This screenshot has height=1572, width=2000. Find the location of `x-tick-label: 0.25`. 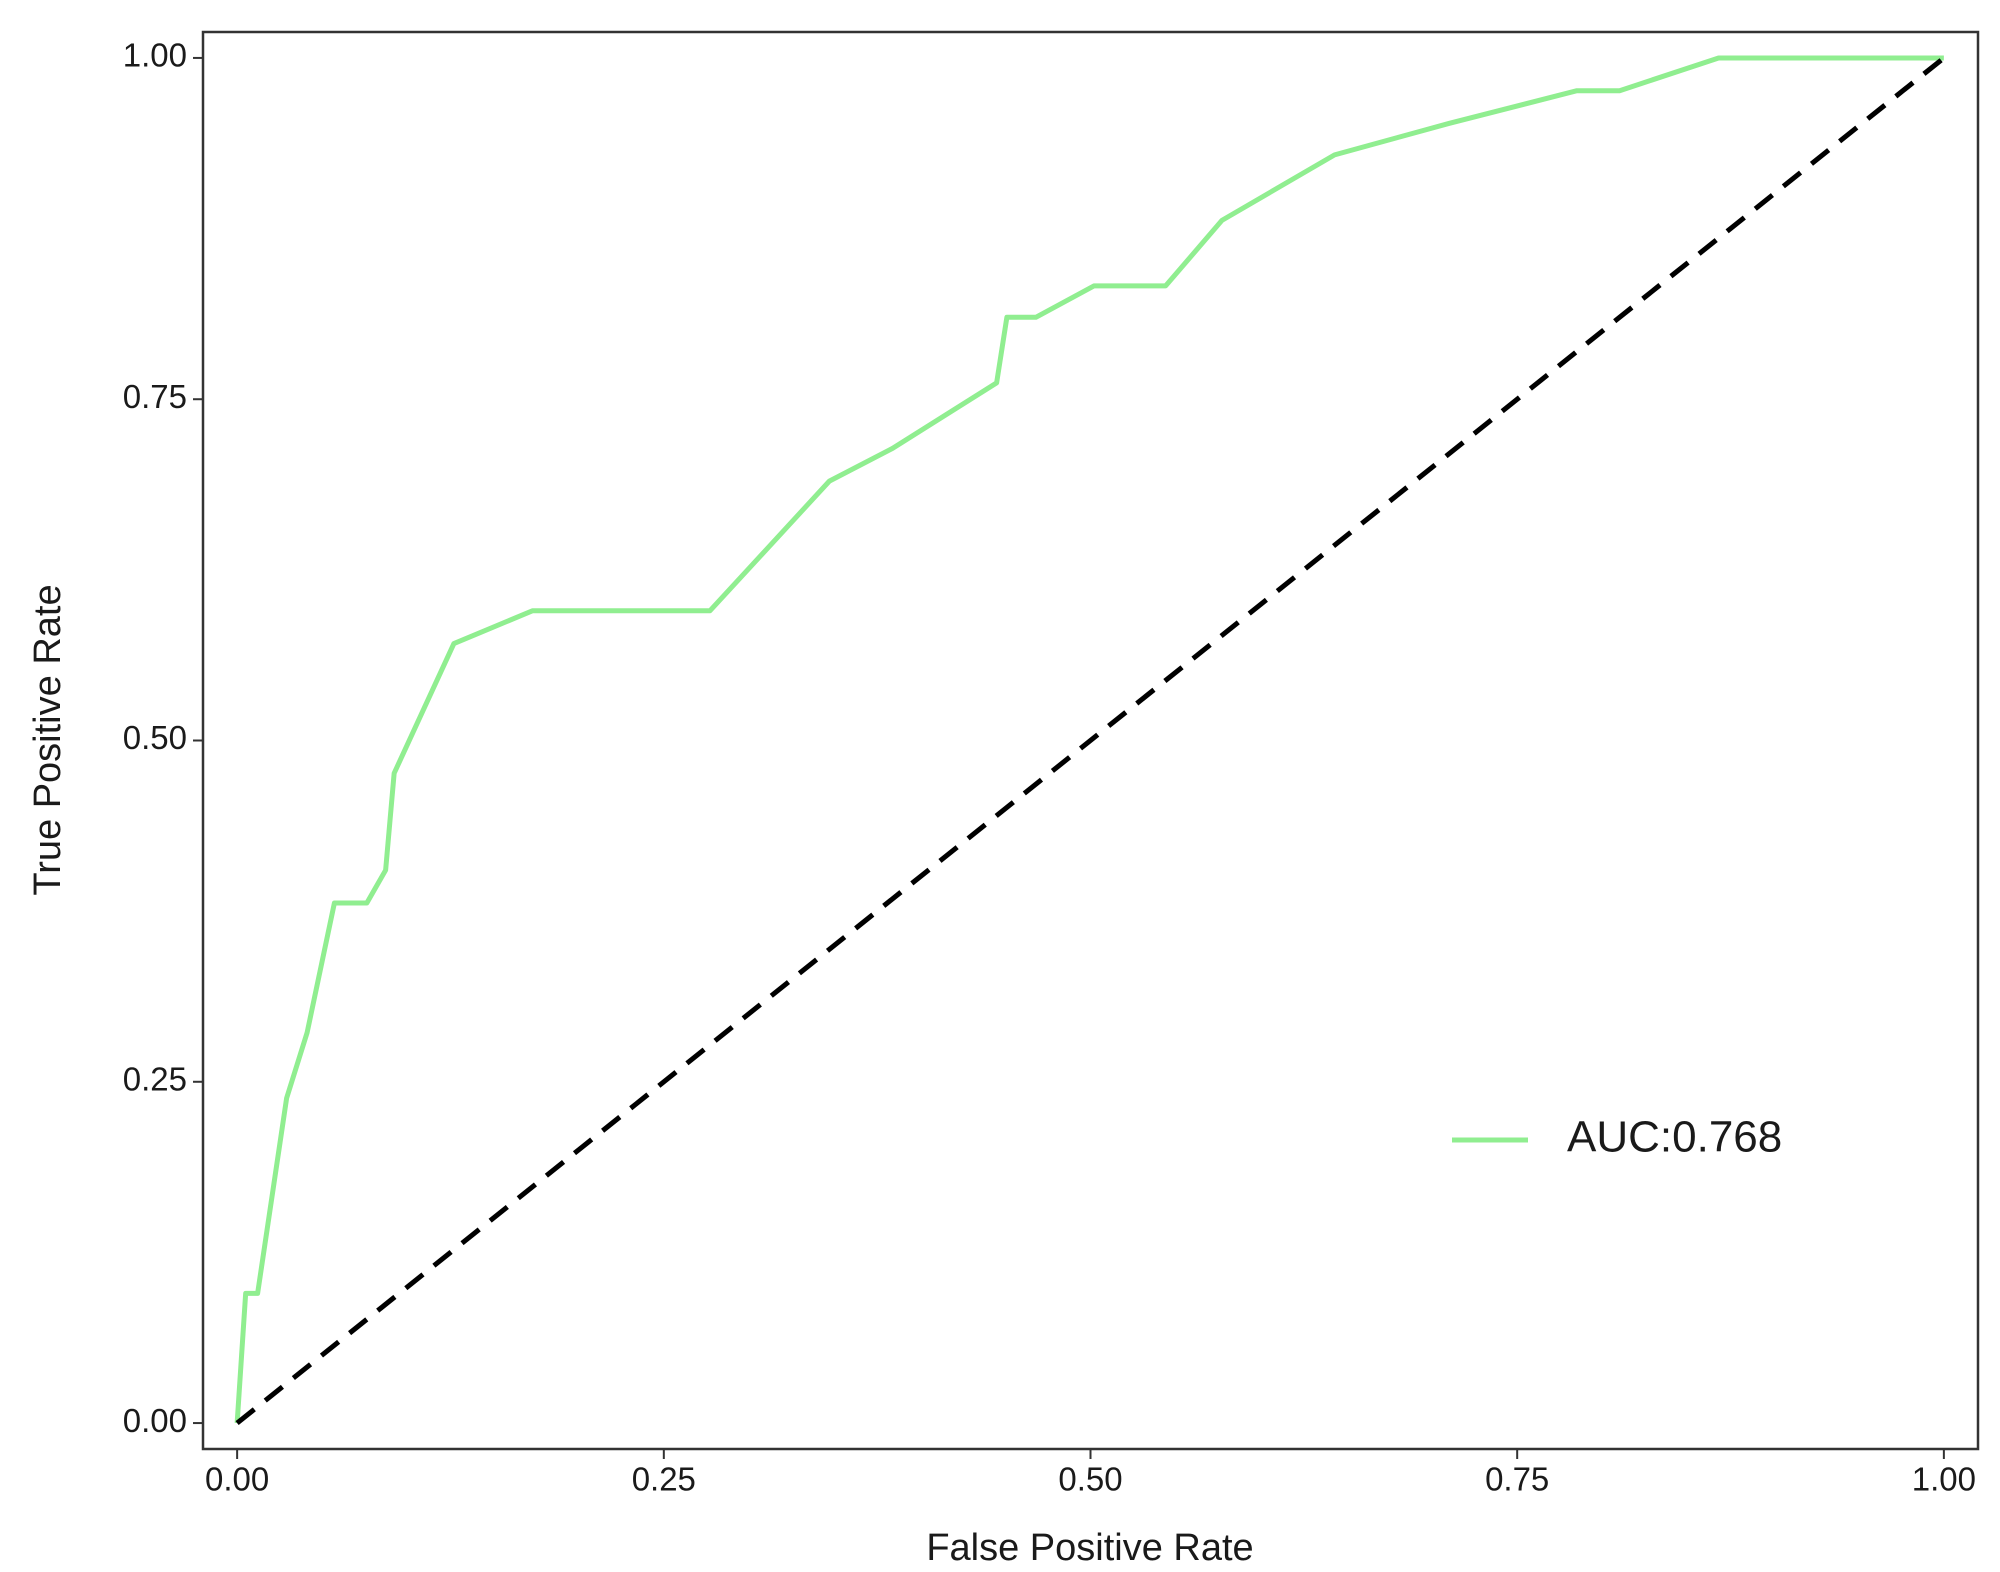

x-tick-label: 0.25 is located at coordinates (664, 1479).